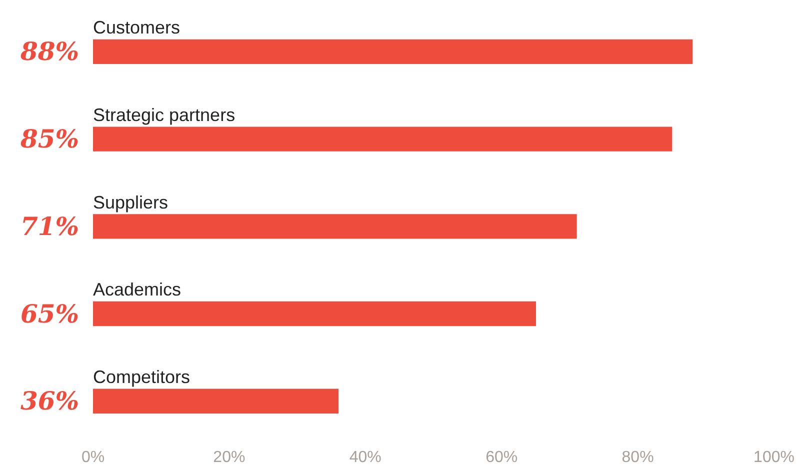  Describe the element at coordinates (49, 226) in the screenshot. I see `data-label: 71%` at that location.